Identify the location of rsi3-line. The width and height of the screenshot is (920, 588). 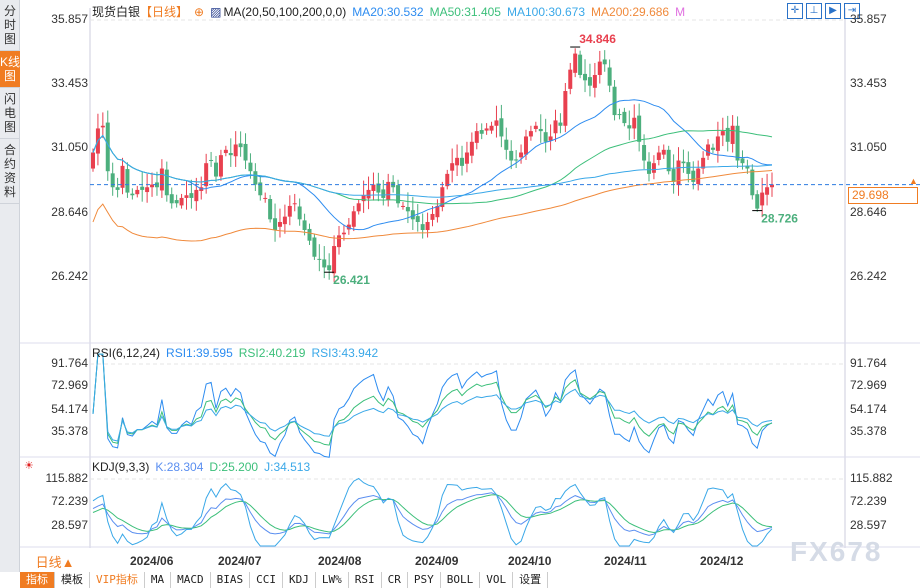
(432, 397).